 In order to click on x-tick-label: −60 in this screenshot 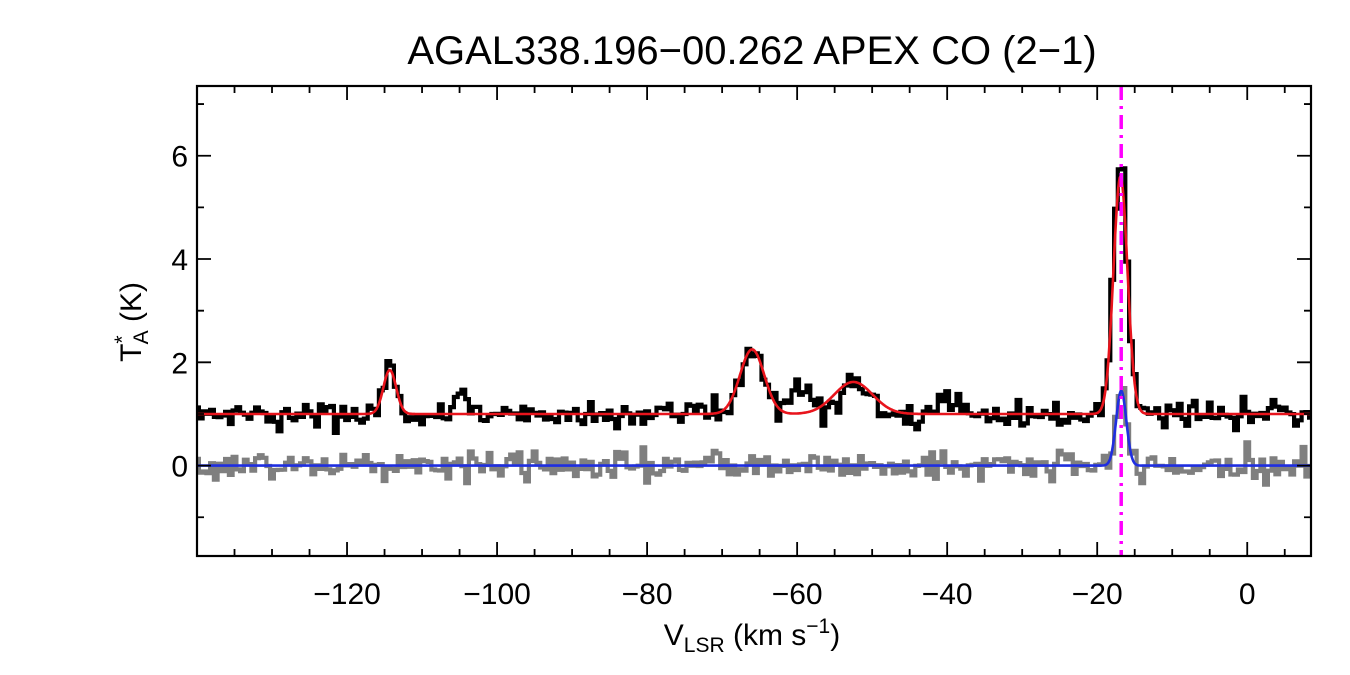, I will do `click(797, 594)`.